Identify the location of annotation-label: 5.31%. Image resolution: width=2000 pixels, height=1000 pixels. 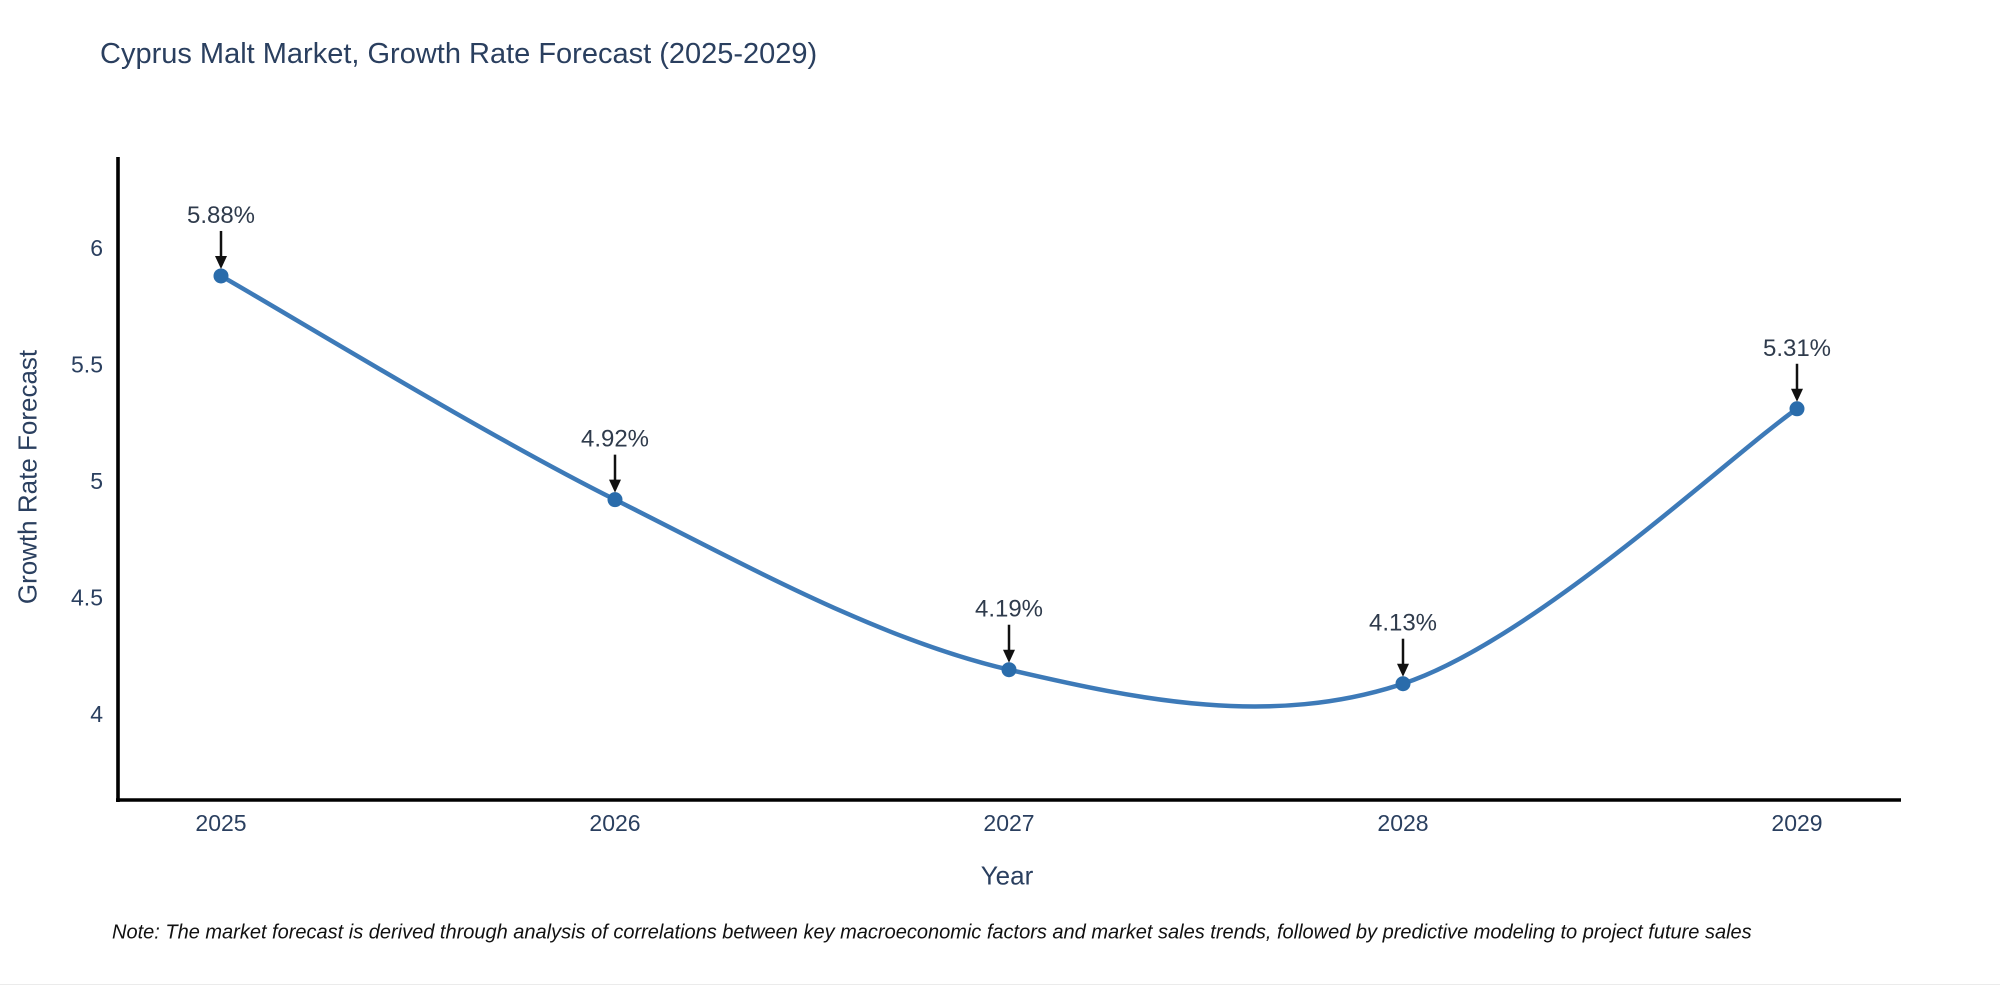
(1797, 348).